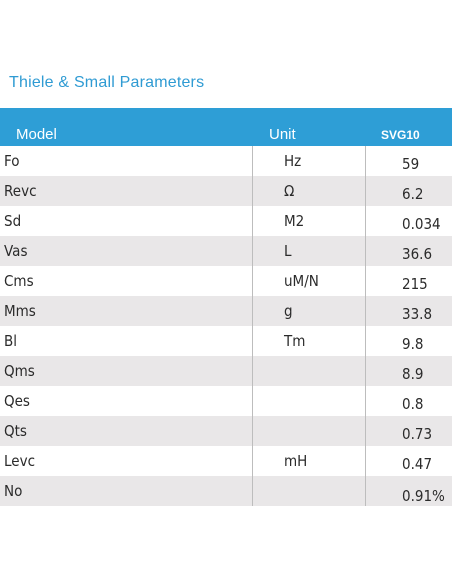  What do you see at coordinates (412, 344) in the screenshot?
I see `param-value: 9.8` at bounding box center [412, 344].